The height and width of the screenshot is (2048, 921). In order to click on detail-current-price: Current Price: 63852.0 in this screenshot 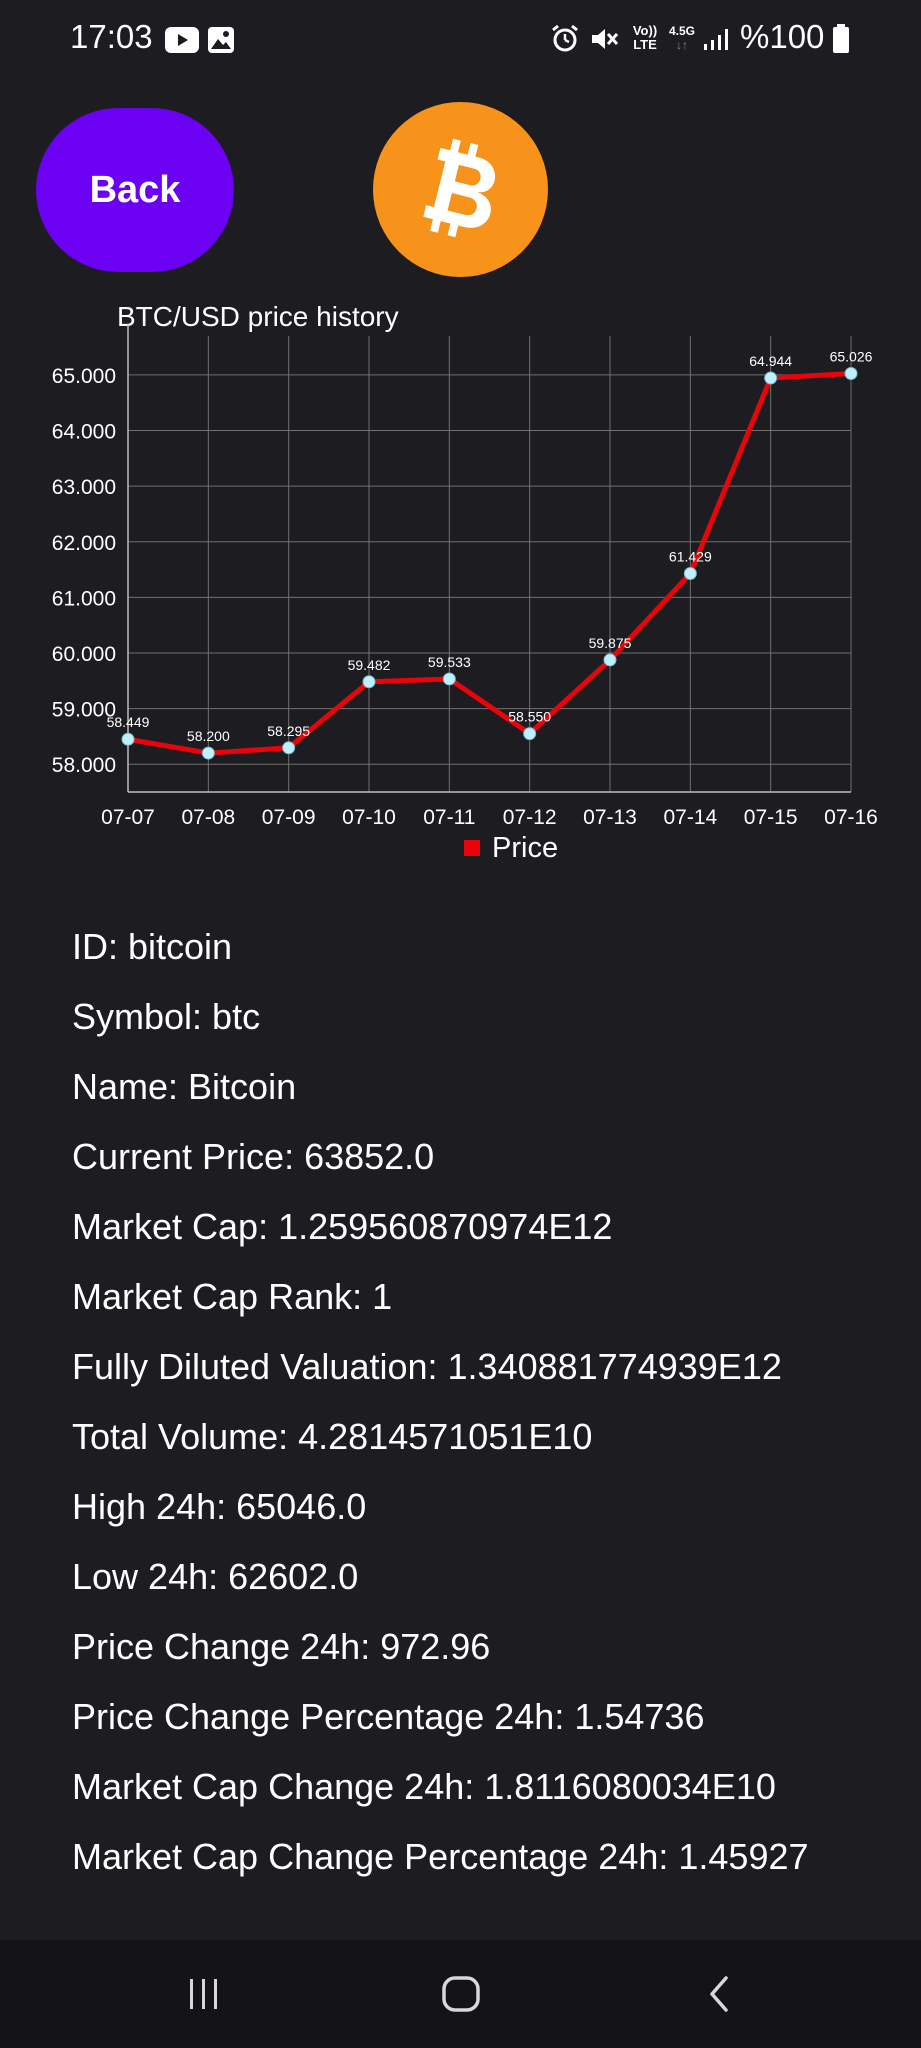, I will do `click(253, 1156)`.